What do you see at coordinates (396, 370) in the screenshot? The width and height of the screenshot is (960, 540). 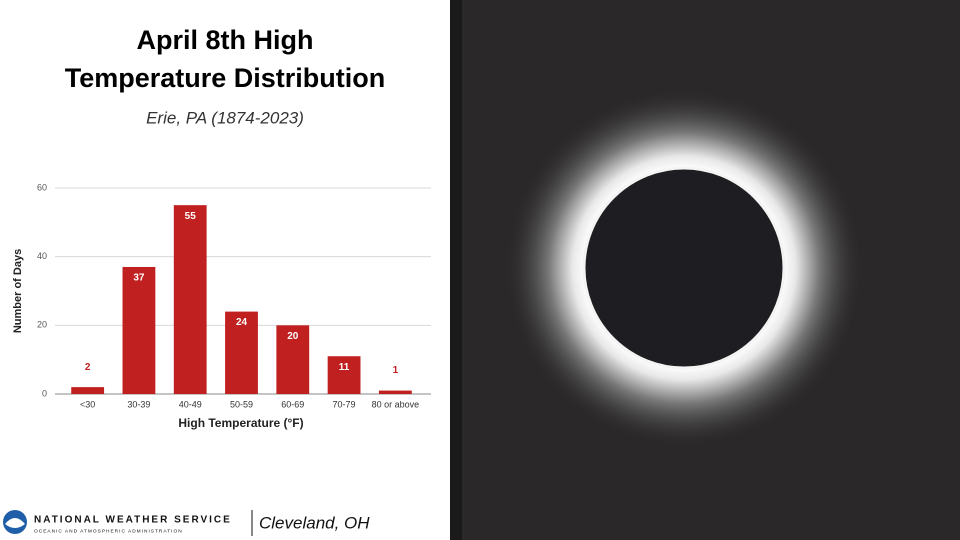 I see `data-label: 1` at bounding box center [396, 370].